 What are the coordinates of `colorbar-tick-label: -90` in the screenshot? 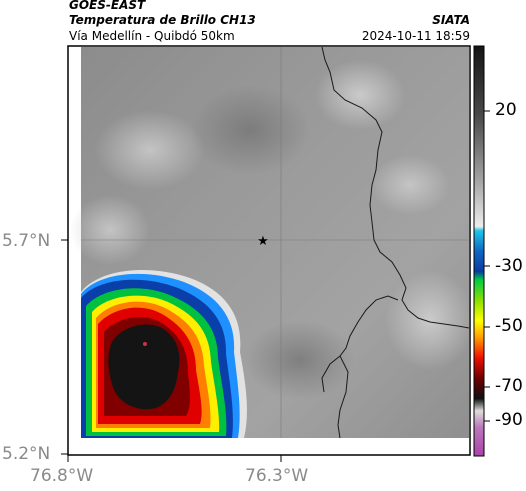 It's located at (509, 420).